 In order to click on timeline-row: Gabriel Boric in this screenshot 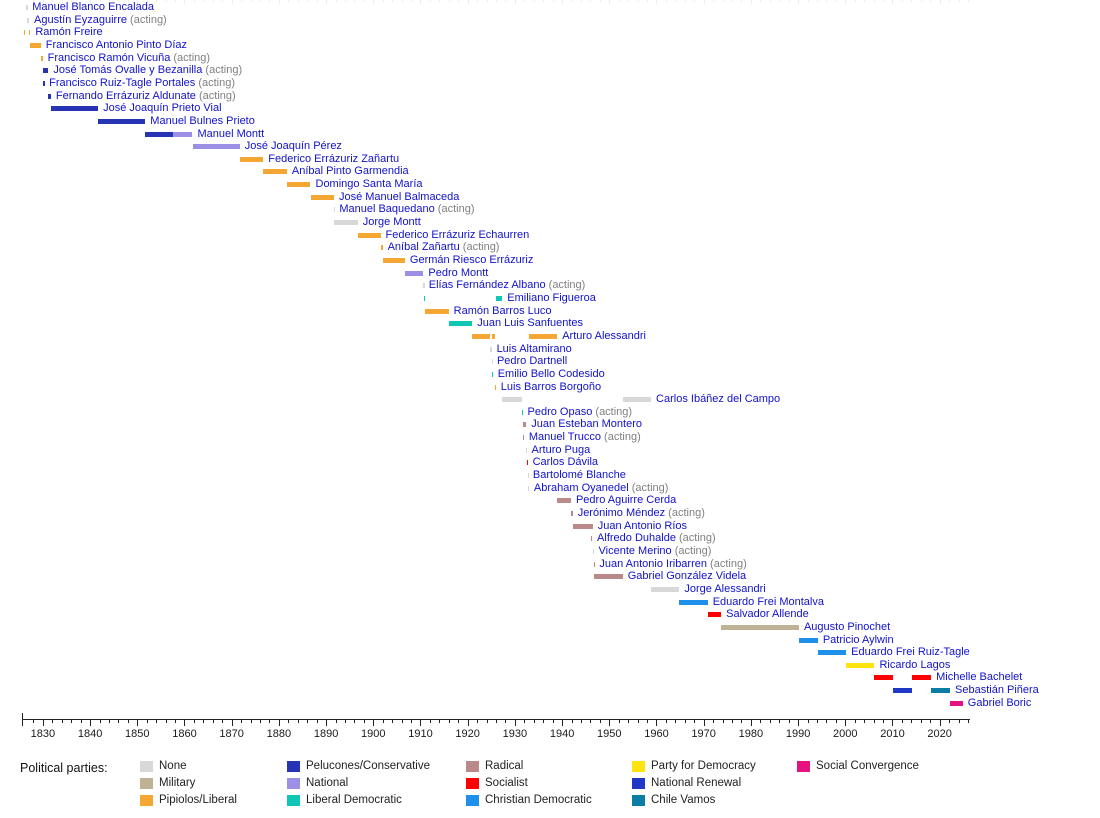, I will do `click(550, 705)`.